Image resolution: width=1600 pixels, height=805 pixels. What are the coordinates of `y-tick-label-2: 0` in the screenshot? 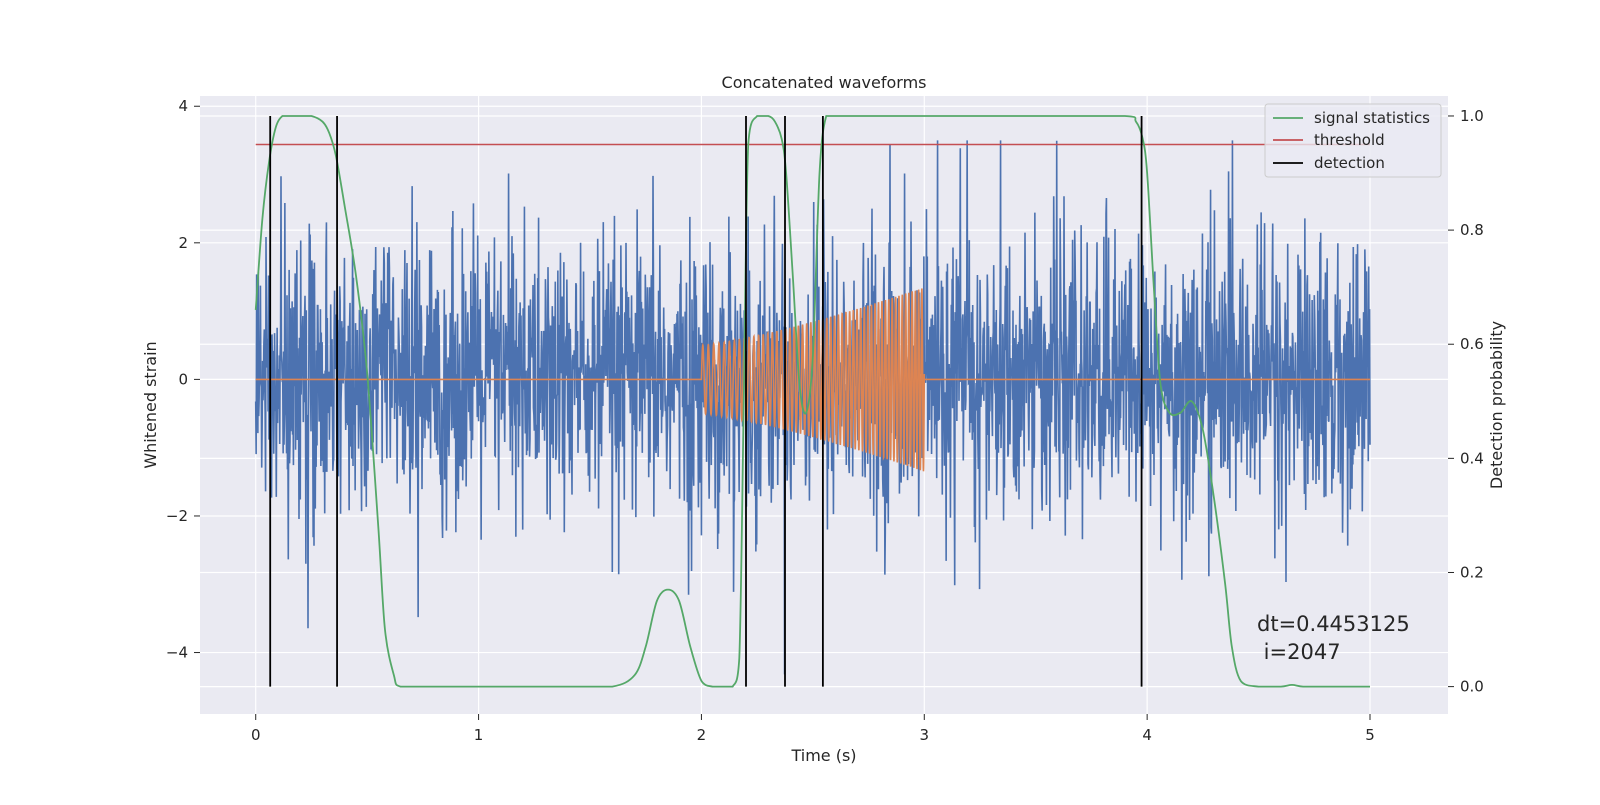 It's located at (183, 379).